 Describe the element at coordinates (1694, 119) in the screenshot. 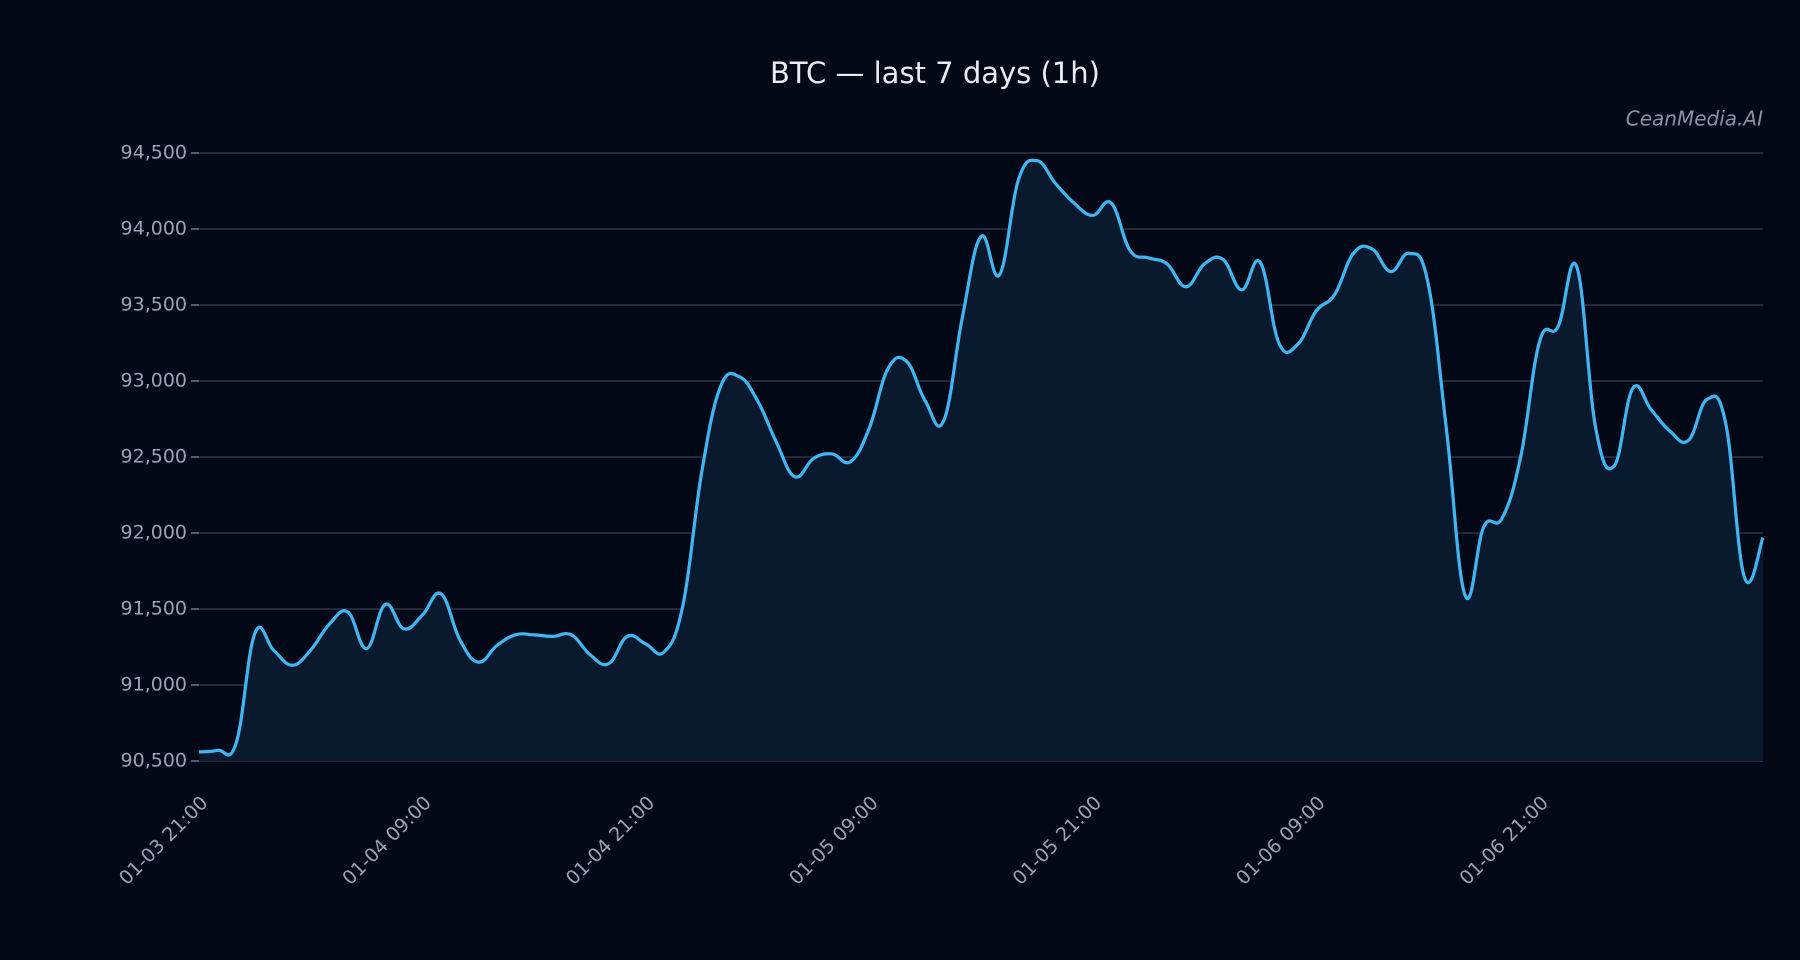

I see `watermark: CeanMedia.AI` at that location.